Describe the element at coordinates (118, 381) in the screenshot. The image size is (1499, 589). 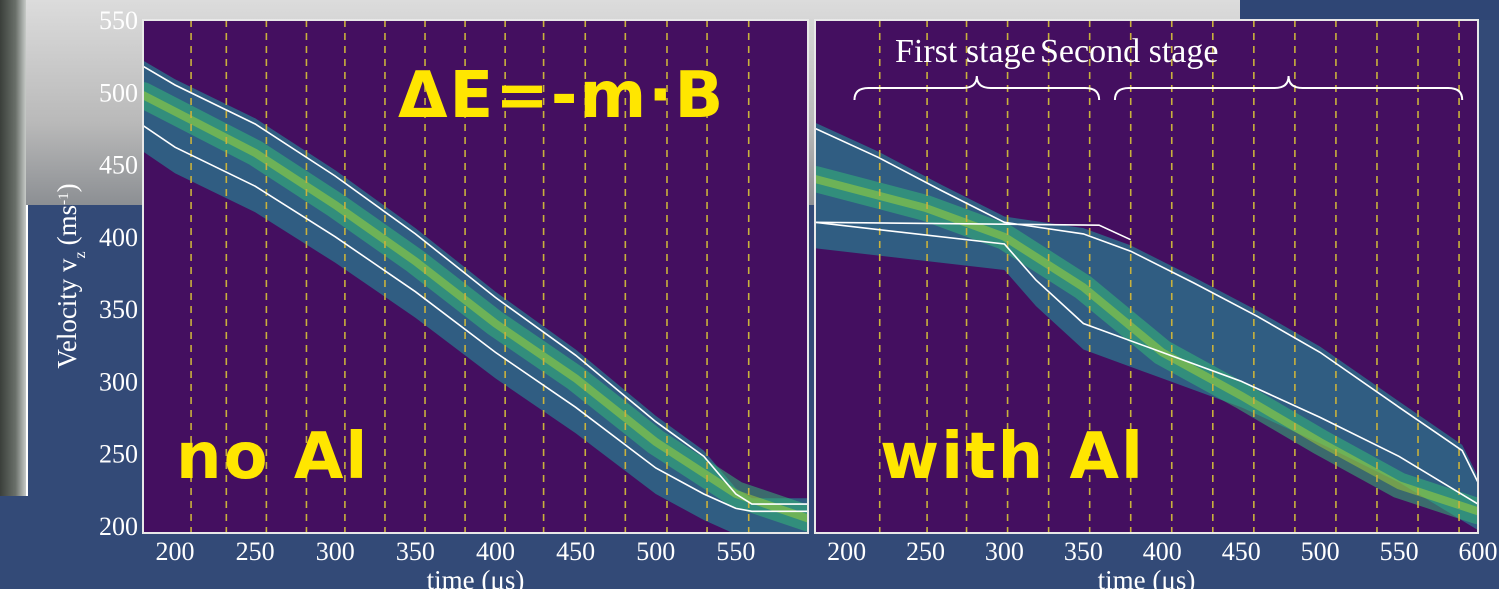
I see `y-tick-label: 300` at that location.